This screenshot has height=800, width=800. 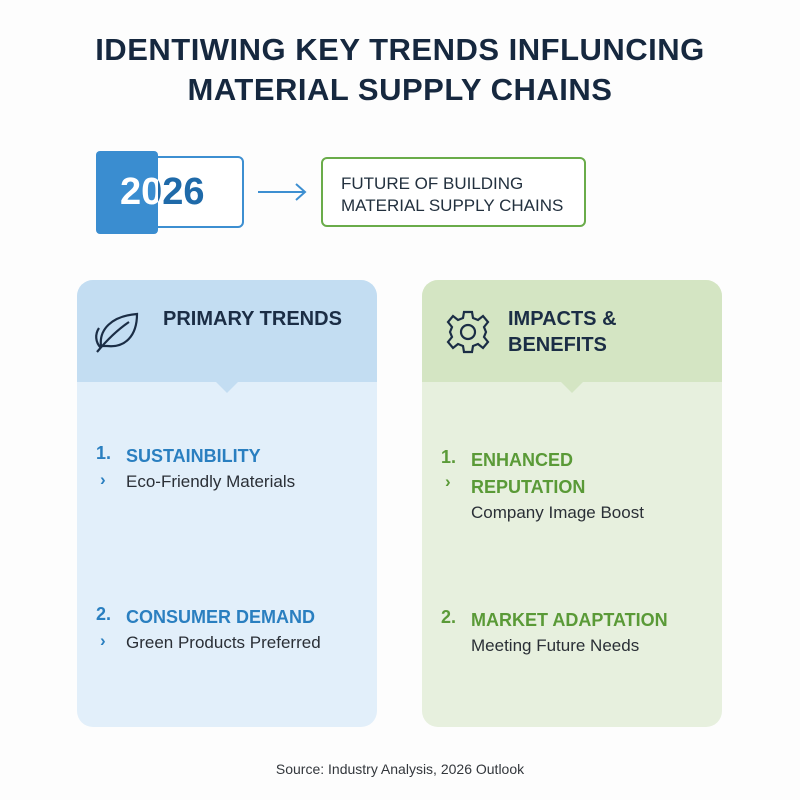 What do you see at coordinates (562, 332) in the screenshot?
I see `panel-heading: IMPACTS & BENEFITS` at bounding box center [562, 332].